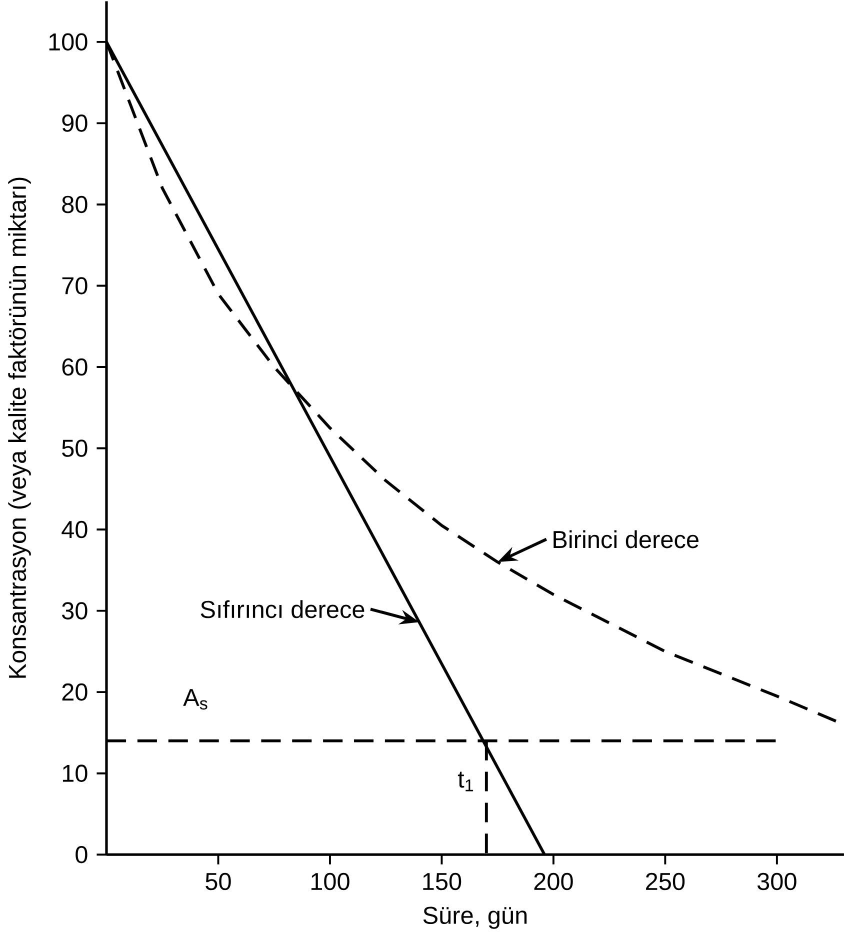 Image resolution: width=845 pixels, height=937 pixels. What do you see at coordinates (75, 773) in the screenshot?
I see `y-tick-label: 10` at bounding box center [75, 773].